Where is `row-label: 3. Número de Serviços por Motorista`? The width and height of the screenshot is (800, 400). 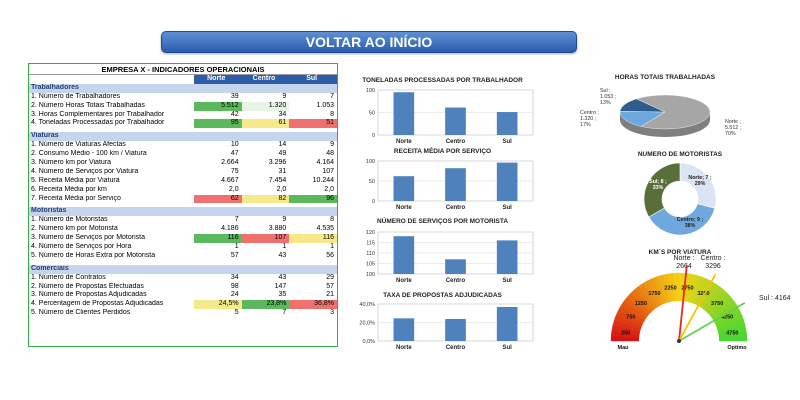
row-label: 3. Número de Serviços por Motorista is located at coordinates (88, 238).